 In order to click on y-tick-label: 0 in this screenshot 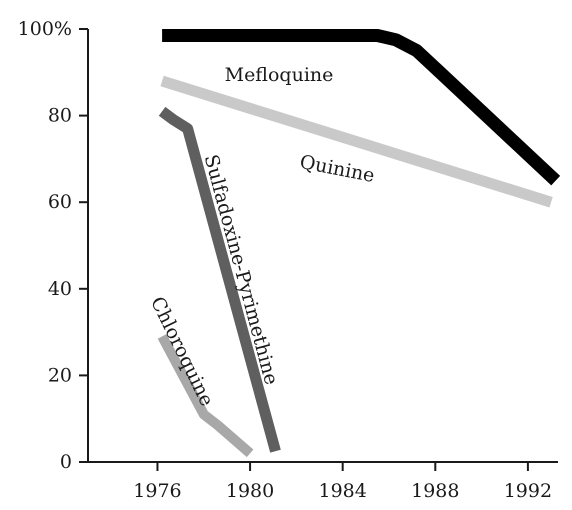, I will do `click(66, 462)`.